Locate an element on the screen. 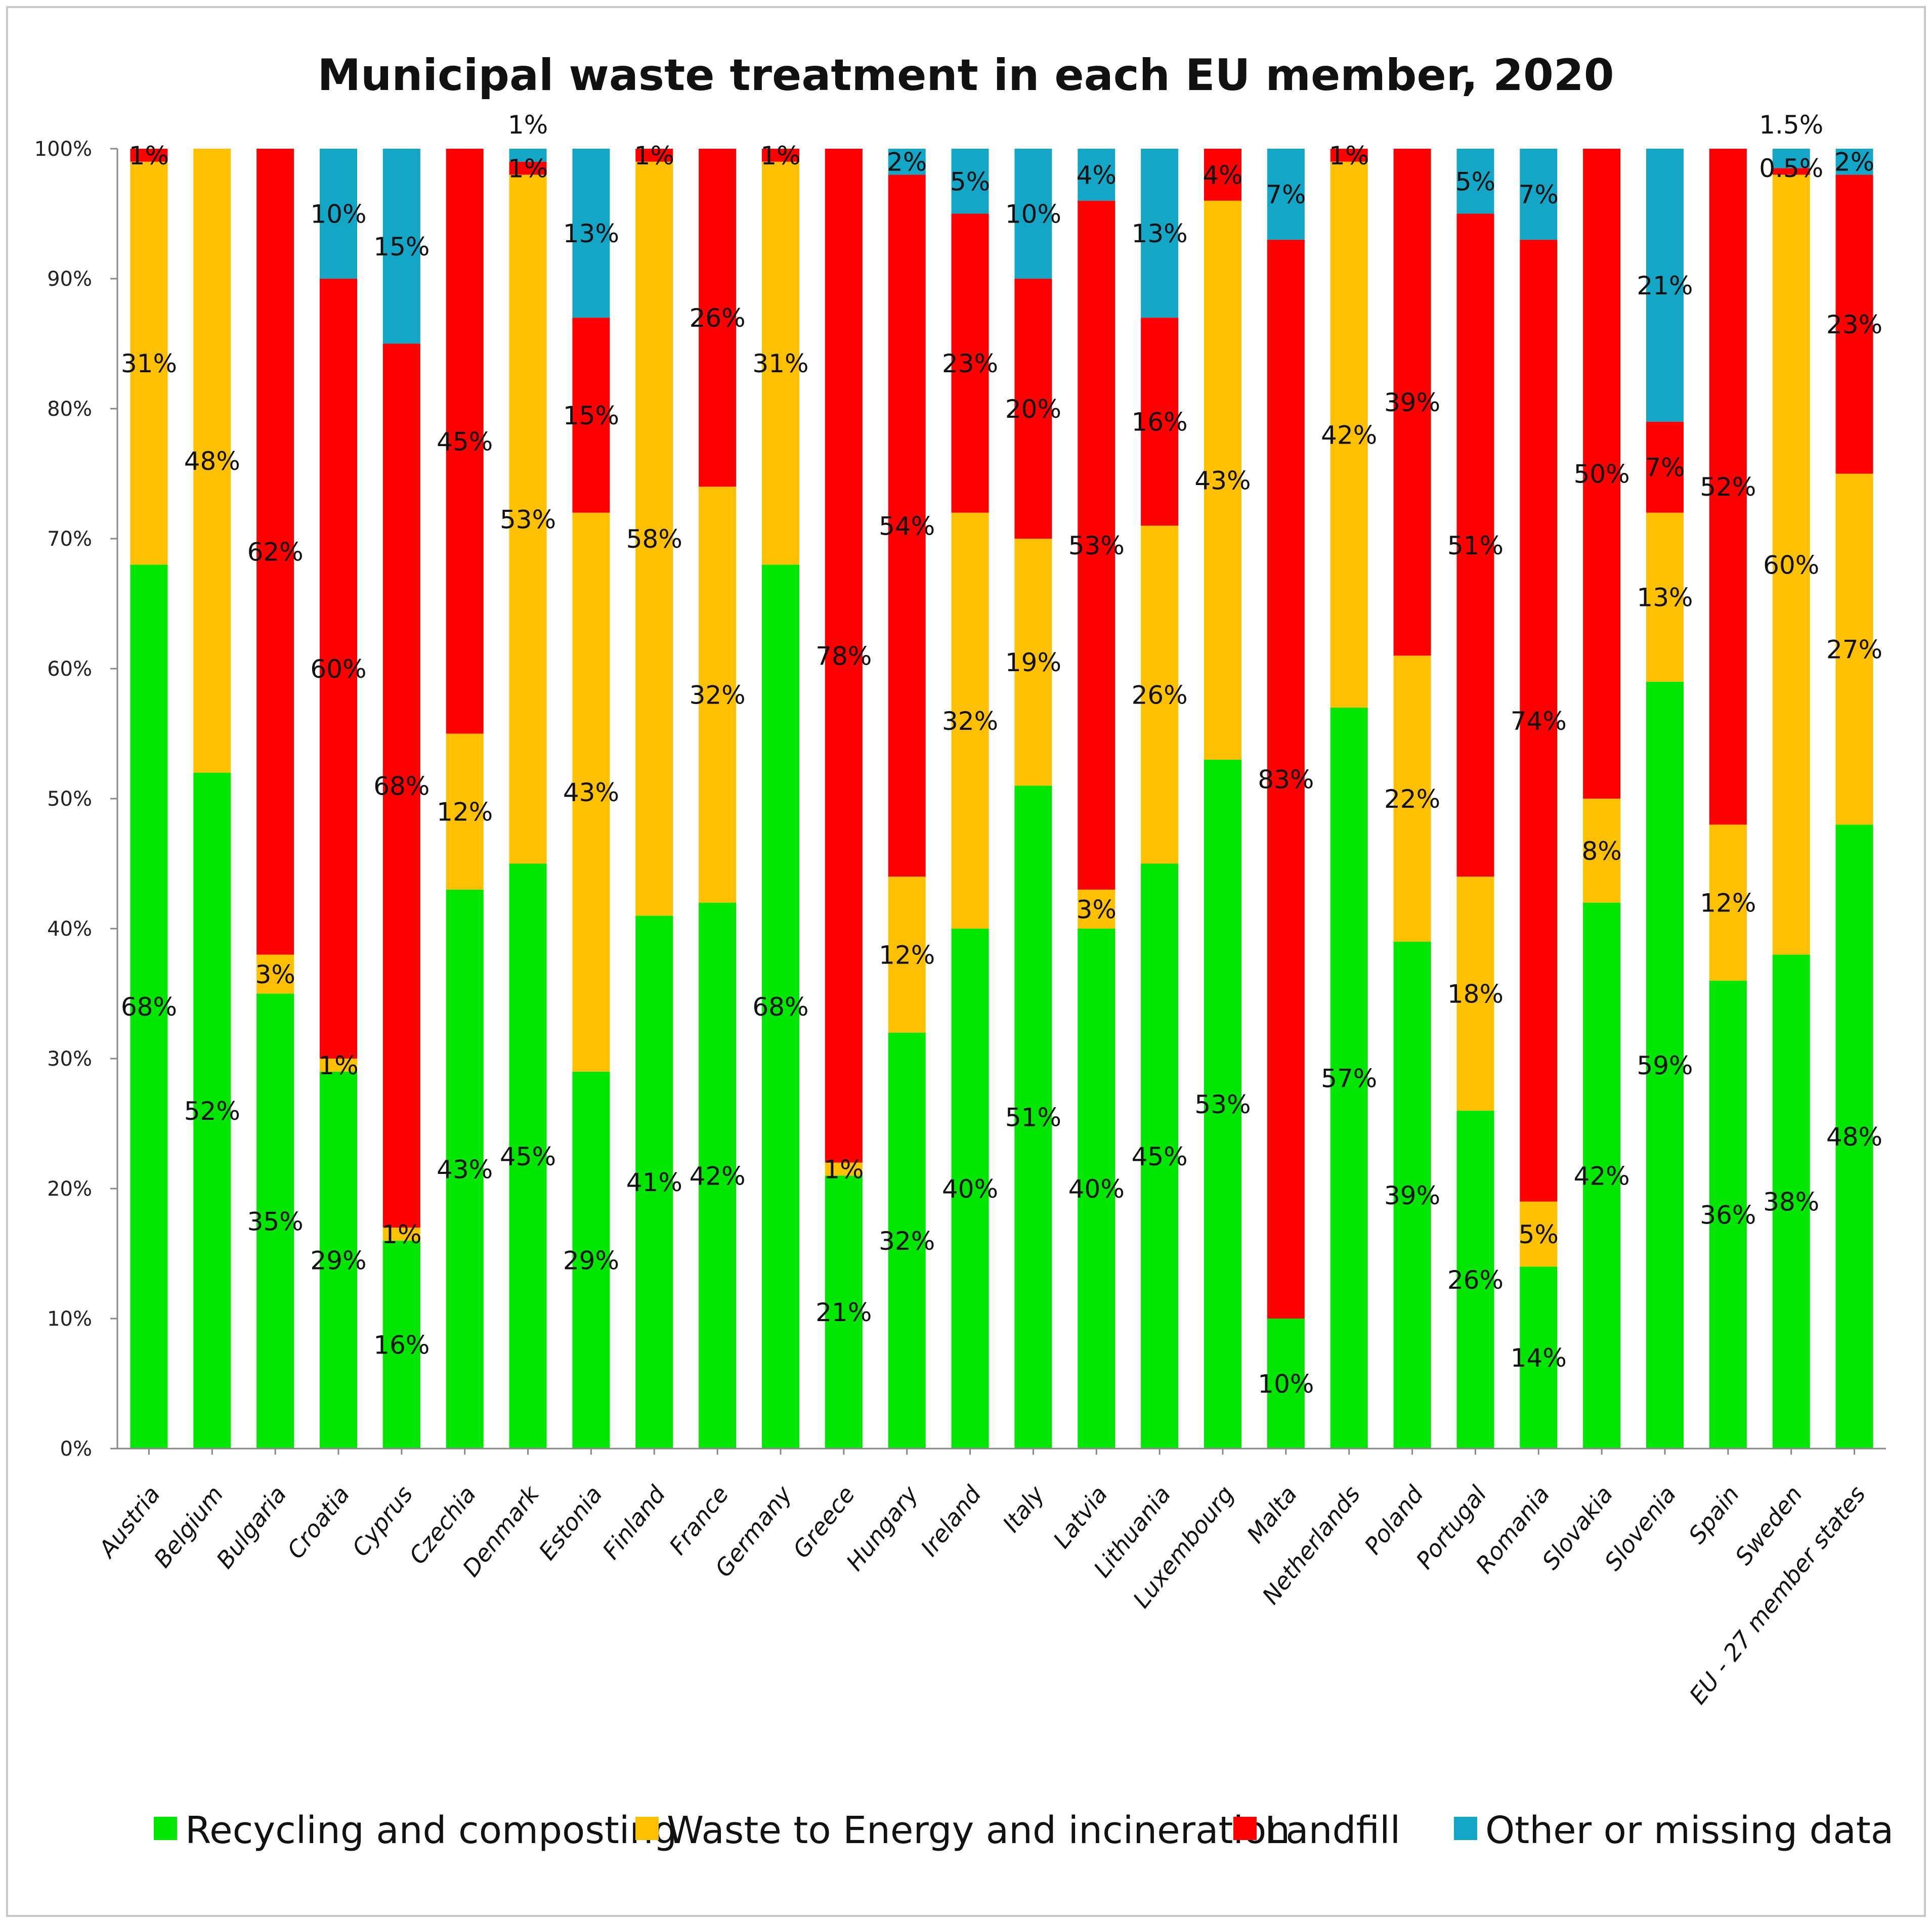 The width and height of the screenshot is (1932, 1923). data-label: 83% is located at coordinates (1286, 780).